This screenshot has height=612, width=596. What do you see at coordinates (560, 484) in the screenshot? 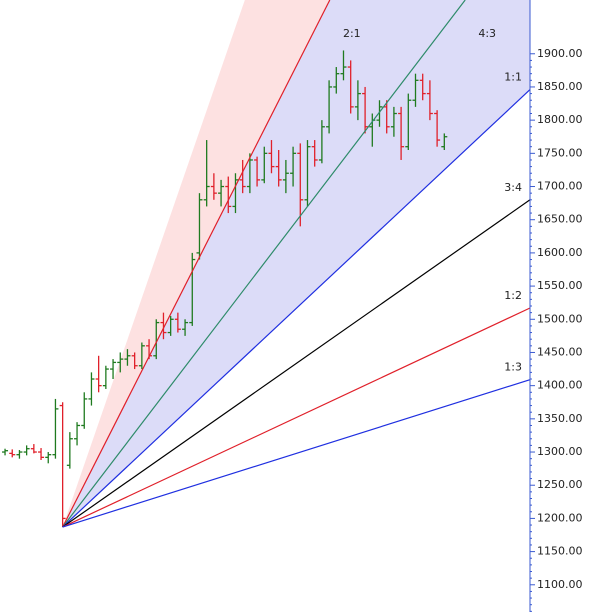
I see `y-tick-label: 1250.00` at bounding box center [560, 484].